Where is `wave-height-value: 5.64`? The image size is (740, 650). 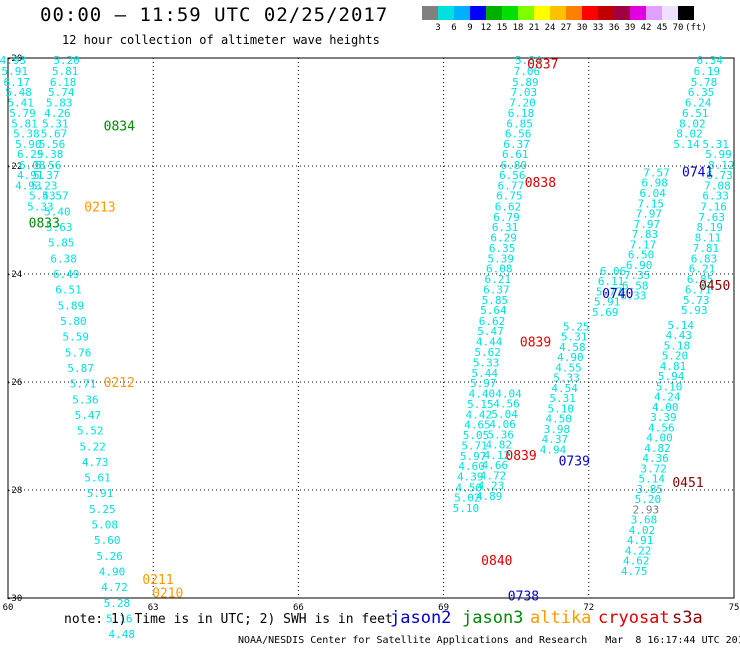 wave-height-value: 5.64 is located at coordinates (493, 310).